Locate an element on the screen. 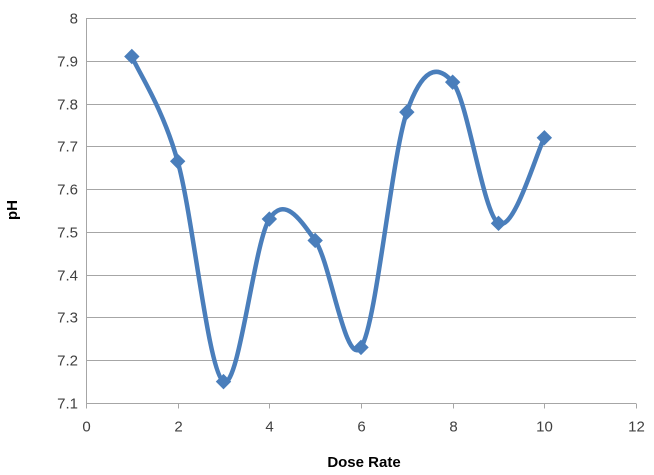 This screenshot has width=654, height=475. y-tick-label: 7.7 is located at coordinates (67, 147).